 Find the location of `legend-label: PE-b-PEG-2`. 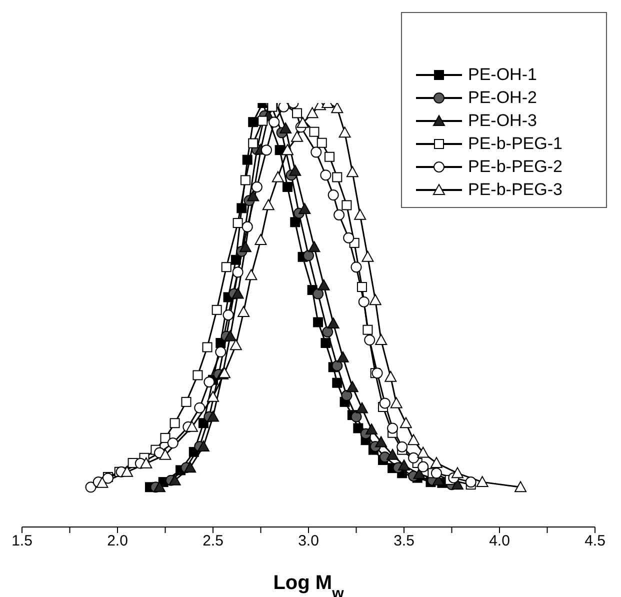

legend-label: PE-b-PEG-2 is located at coordinates (515, 166).